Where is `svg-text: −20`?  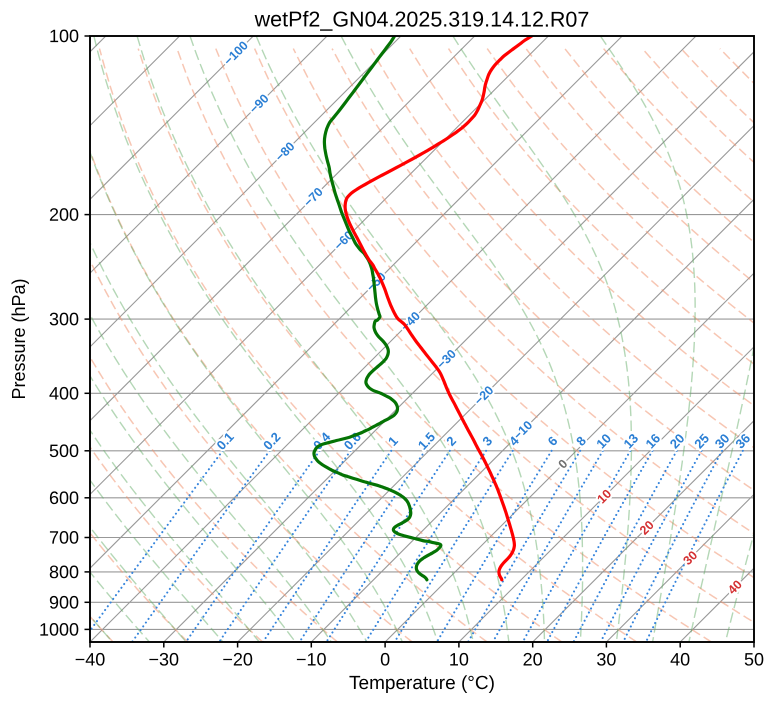
svg-text: −20 is located at coordinates (237, 659).